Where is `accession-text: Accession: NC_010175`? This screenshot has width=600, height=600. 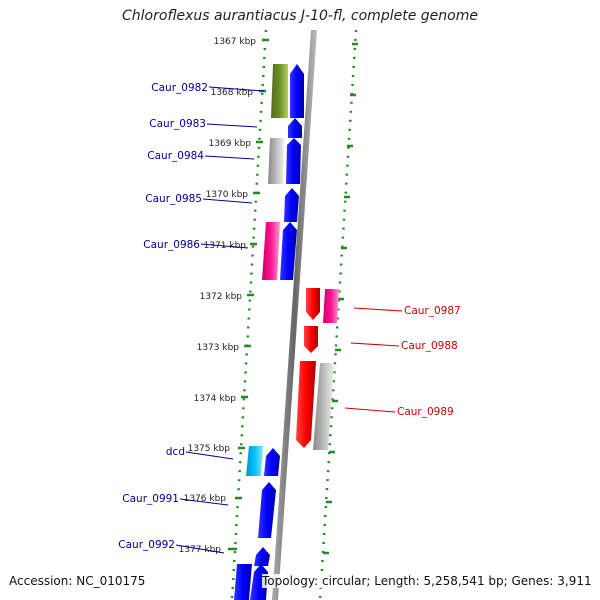 accession-text: Accession: NC_010175 is located at coordinates (77, 581).